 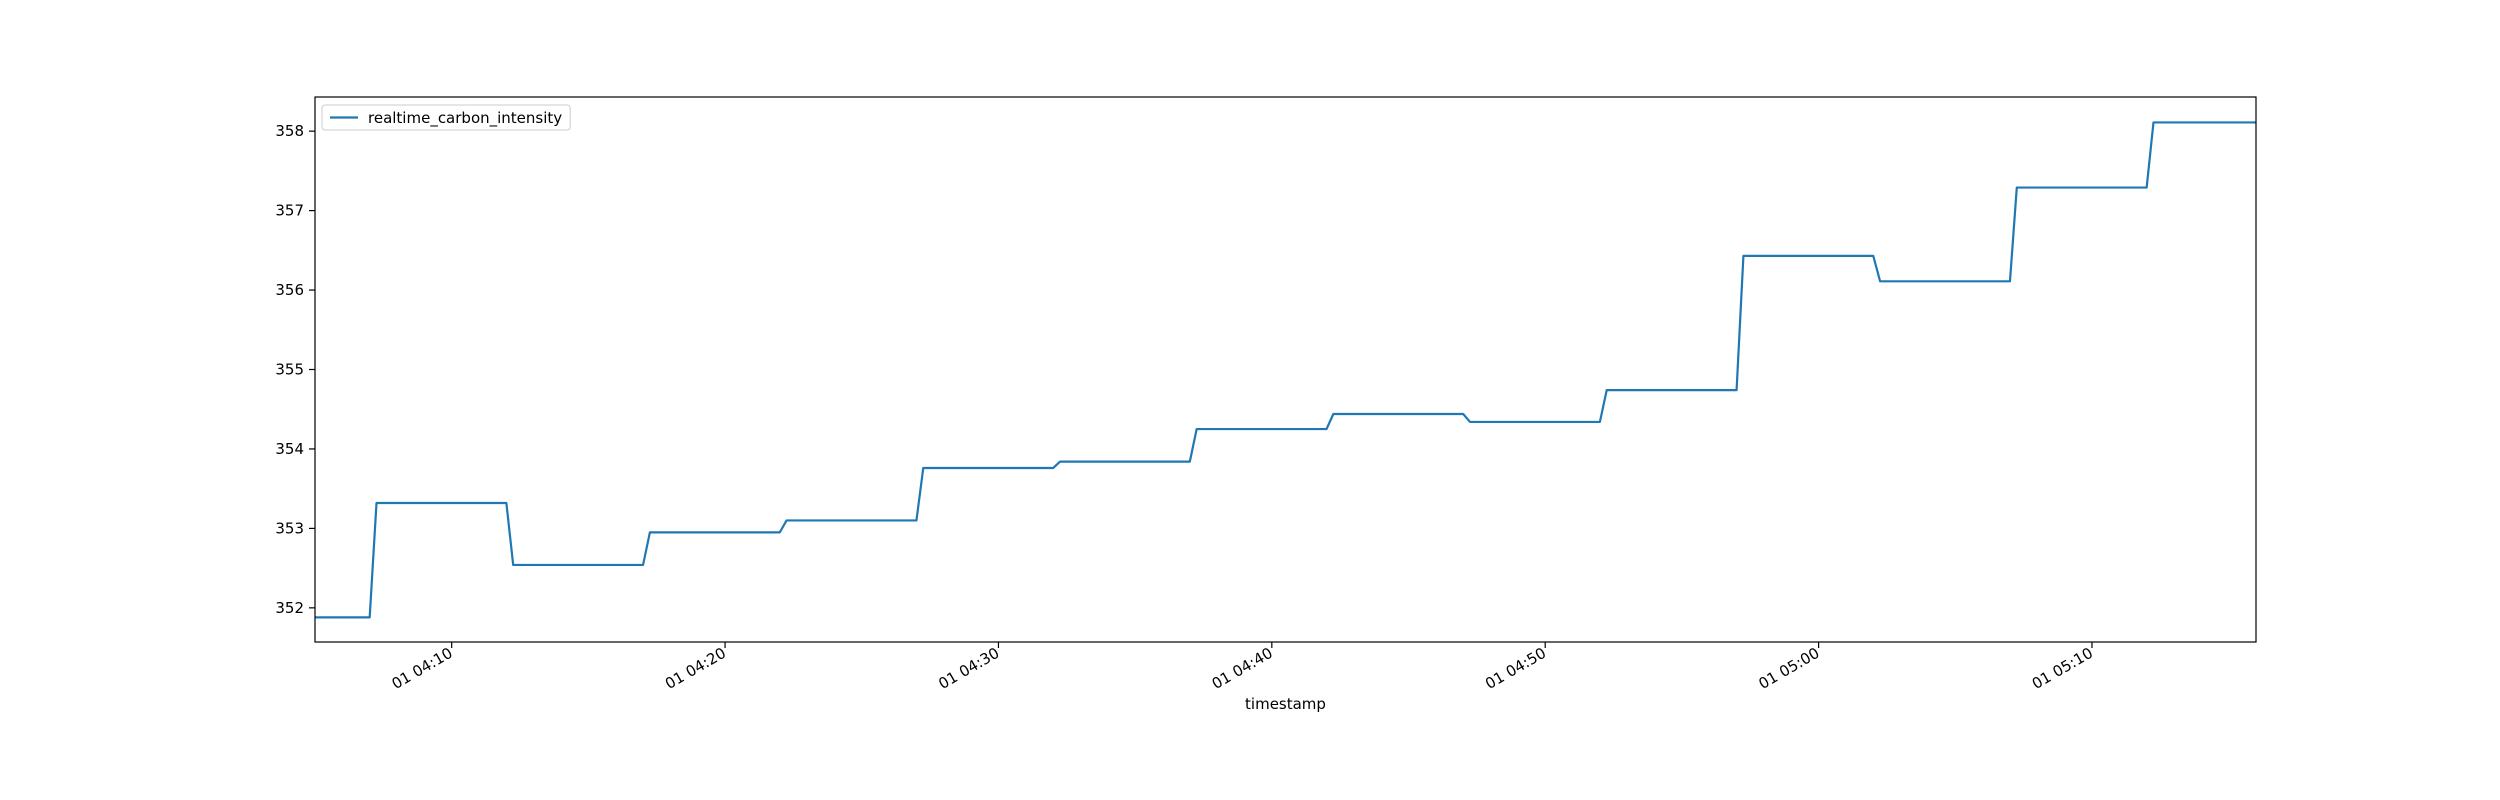 I want to click on y-axis: 352 353 354 355 356 357 358, so click(x=295, y=369).